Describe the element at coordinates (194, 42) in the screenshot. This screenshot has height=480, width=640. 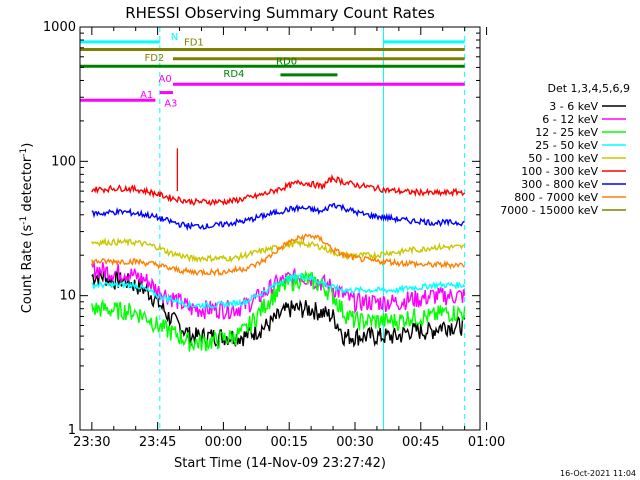
I see `flag-label: FD1` at that location.